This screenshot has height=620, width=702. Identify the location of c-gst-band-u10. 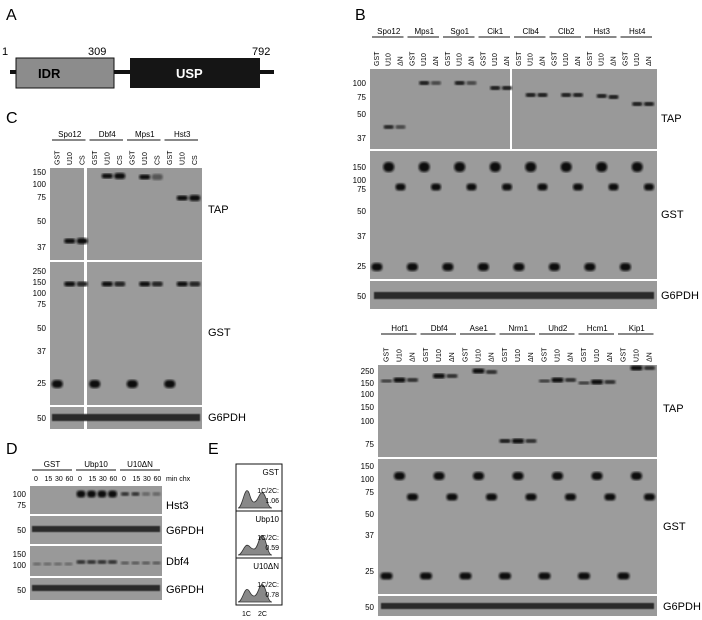
(145, 284).